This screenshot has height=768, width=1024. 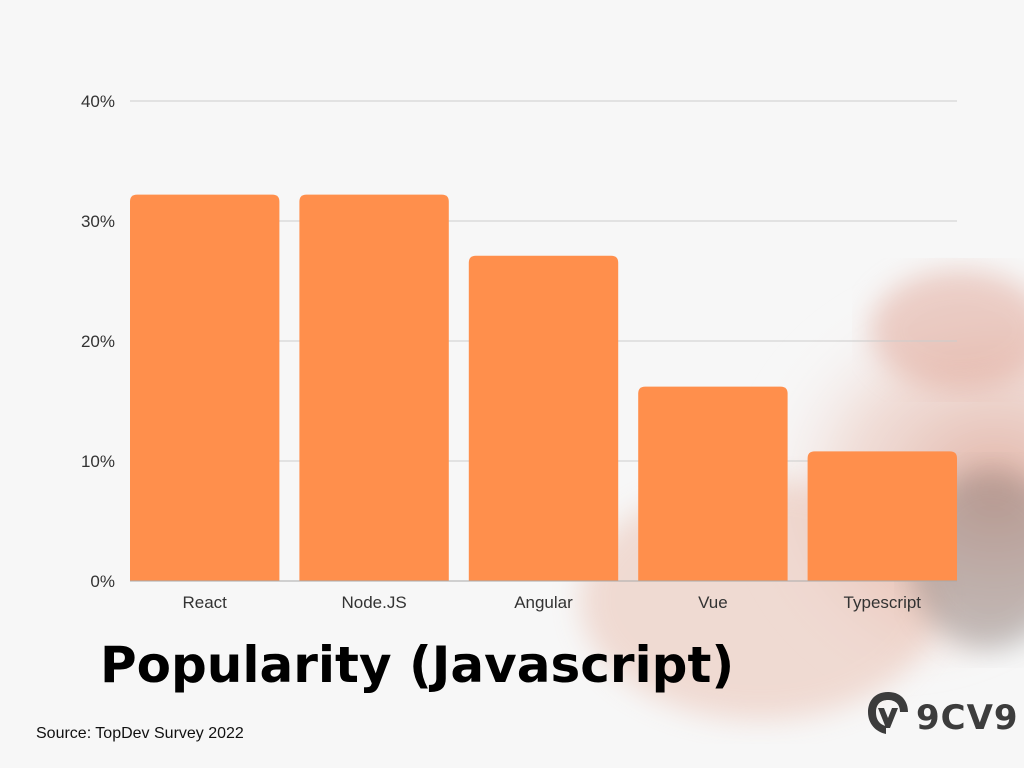 I want to click on y-tick-label: 30%, so click(x=98, y=221).